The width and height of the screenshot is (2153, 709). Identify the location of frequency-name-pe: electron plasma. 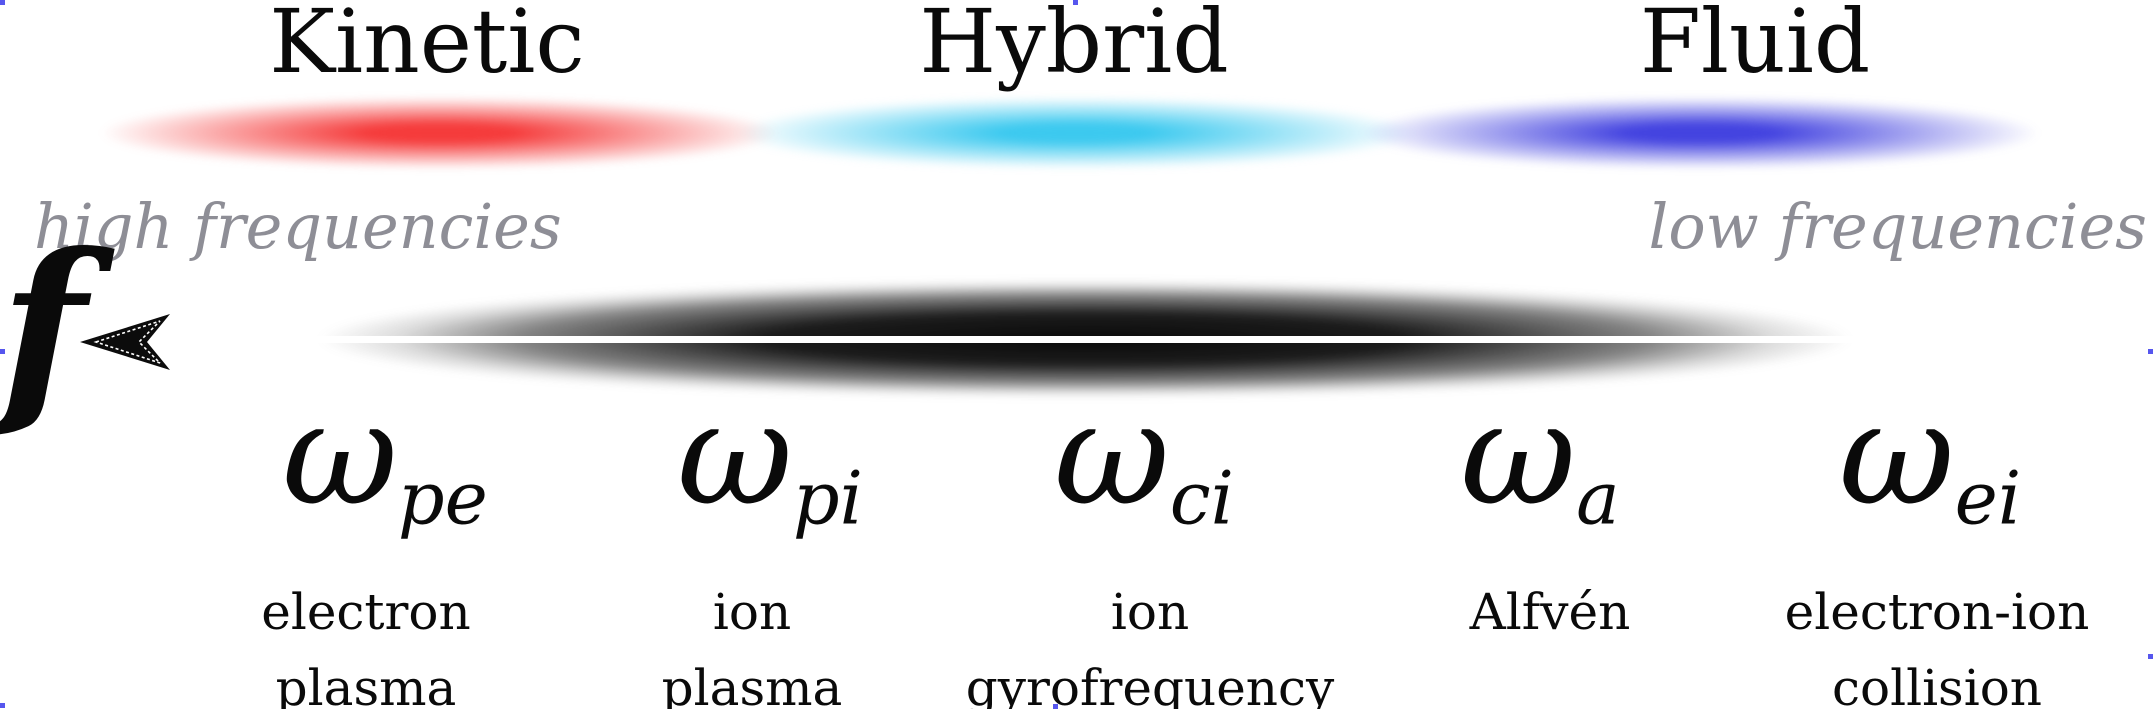
(365, 641).